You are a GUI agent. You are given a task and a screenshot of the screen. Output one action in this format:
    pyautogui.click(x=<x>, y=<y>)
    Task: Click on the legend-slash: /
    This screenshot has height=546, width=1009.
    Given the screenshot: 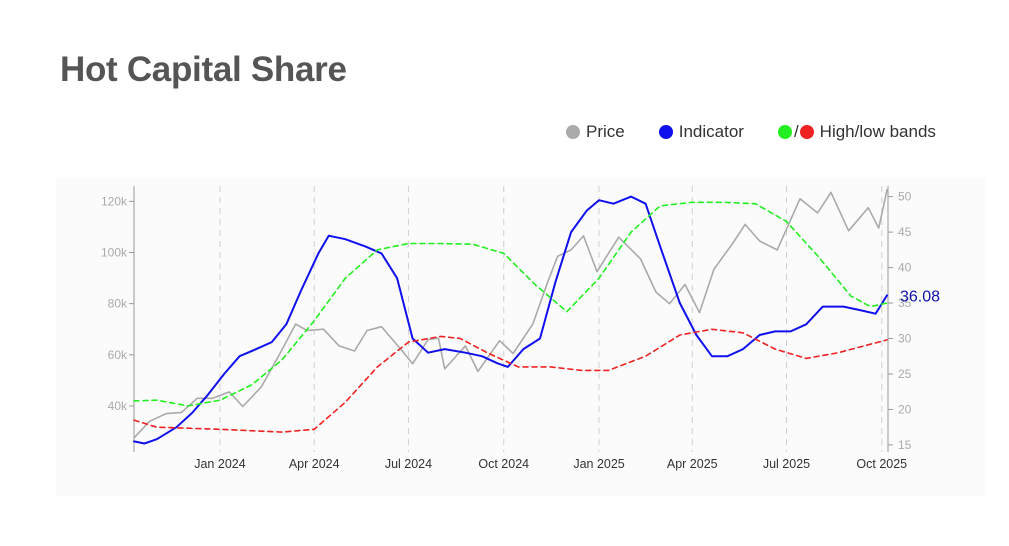 What is the action you would take?
    pyautogui.click(x=796, y=131)
    